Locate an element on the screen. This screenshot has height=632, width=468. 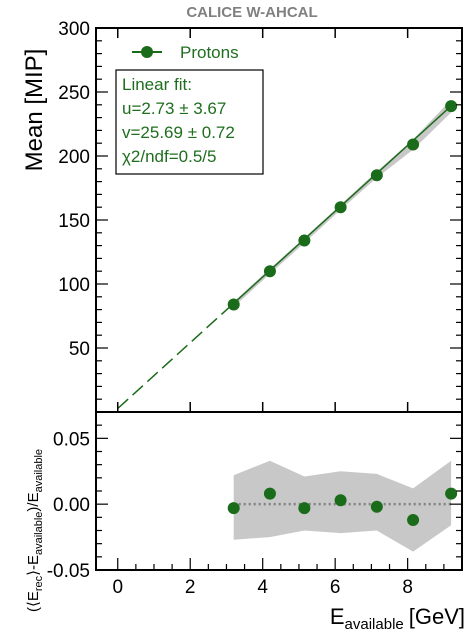
fit-box-frame is located at coordinates (189, 122).